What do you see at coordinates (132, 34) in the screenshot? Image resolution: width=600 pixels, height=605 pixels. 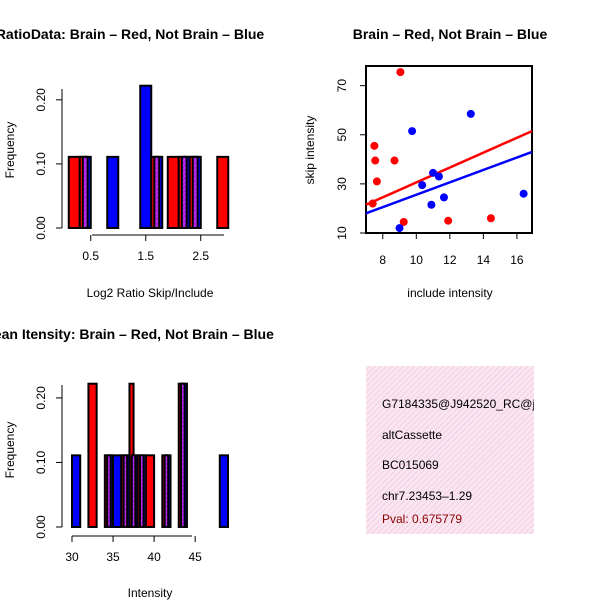 I see `ratio-histogram-title: RatioData: Brain – Red, Not Brain – Blue` at bounding box center [132, 34].